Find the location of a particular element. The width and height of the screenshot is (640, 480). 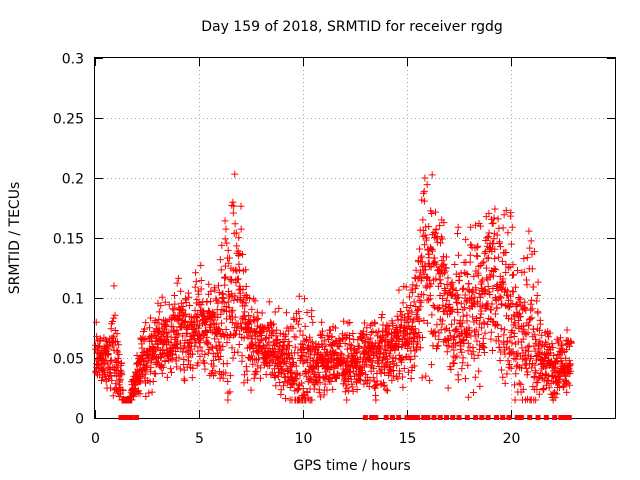

x-tick-label: 0 is located at coordinates (95, 439).